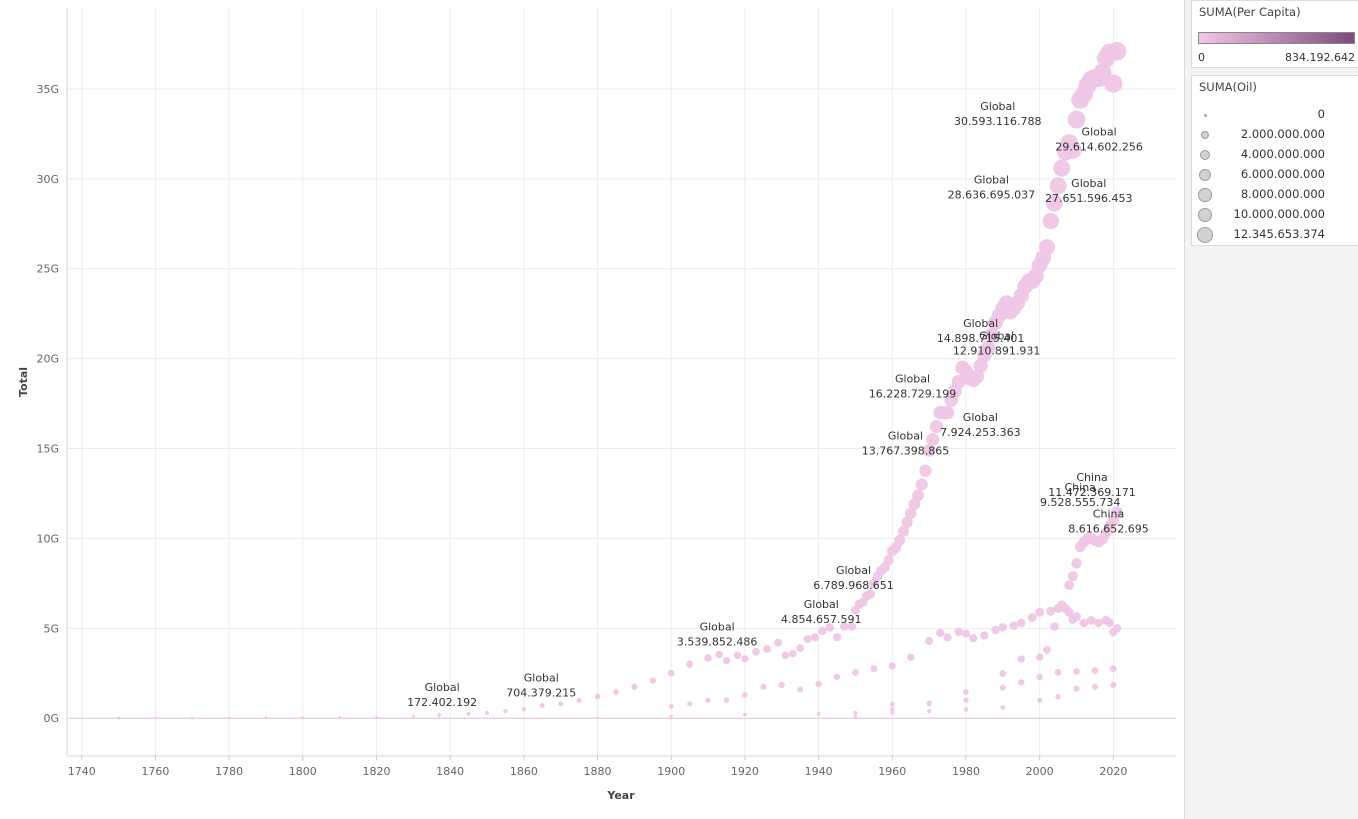  Describe the element at coordinates (1275, 175) in the screenshot. I see `size-legend-row: 6.000.000.000` at that location.